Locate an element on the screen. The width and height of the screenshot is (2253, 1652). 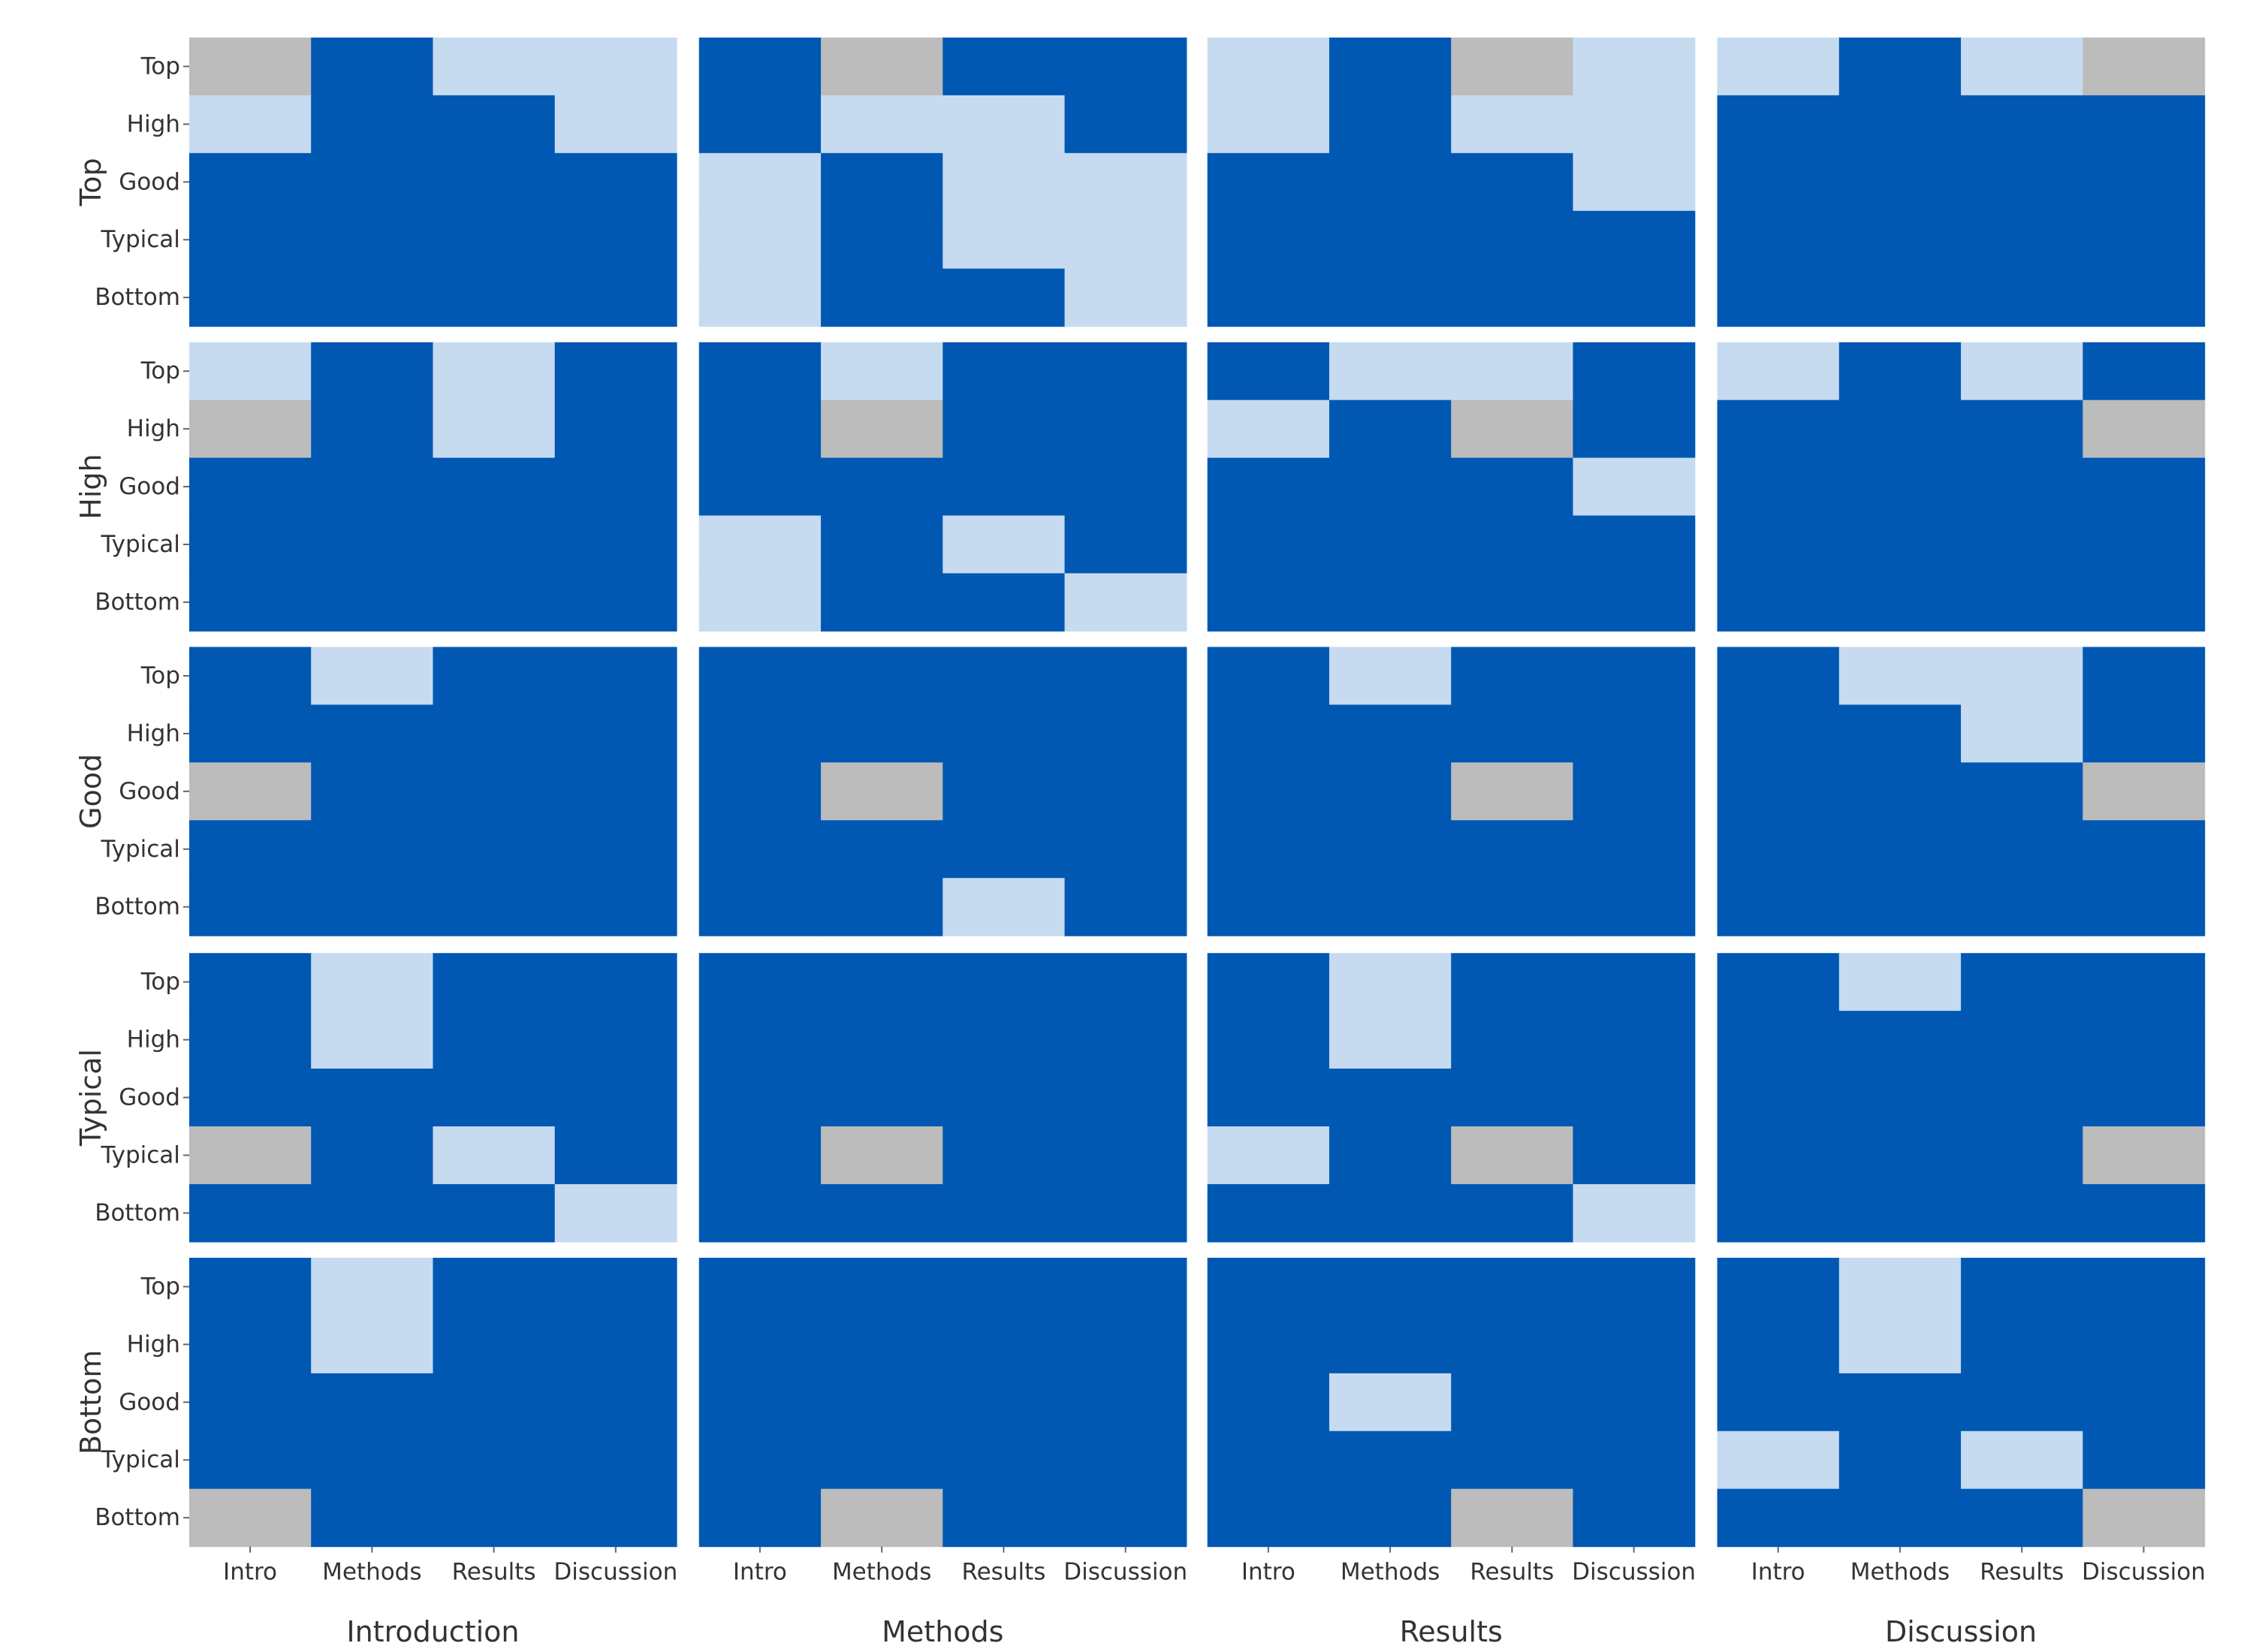
y-tick-label: Bottom is located at coordinates (137, 602).